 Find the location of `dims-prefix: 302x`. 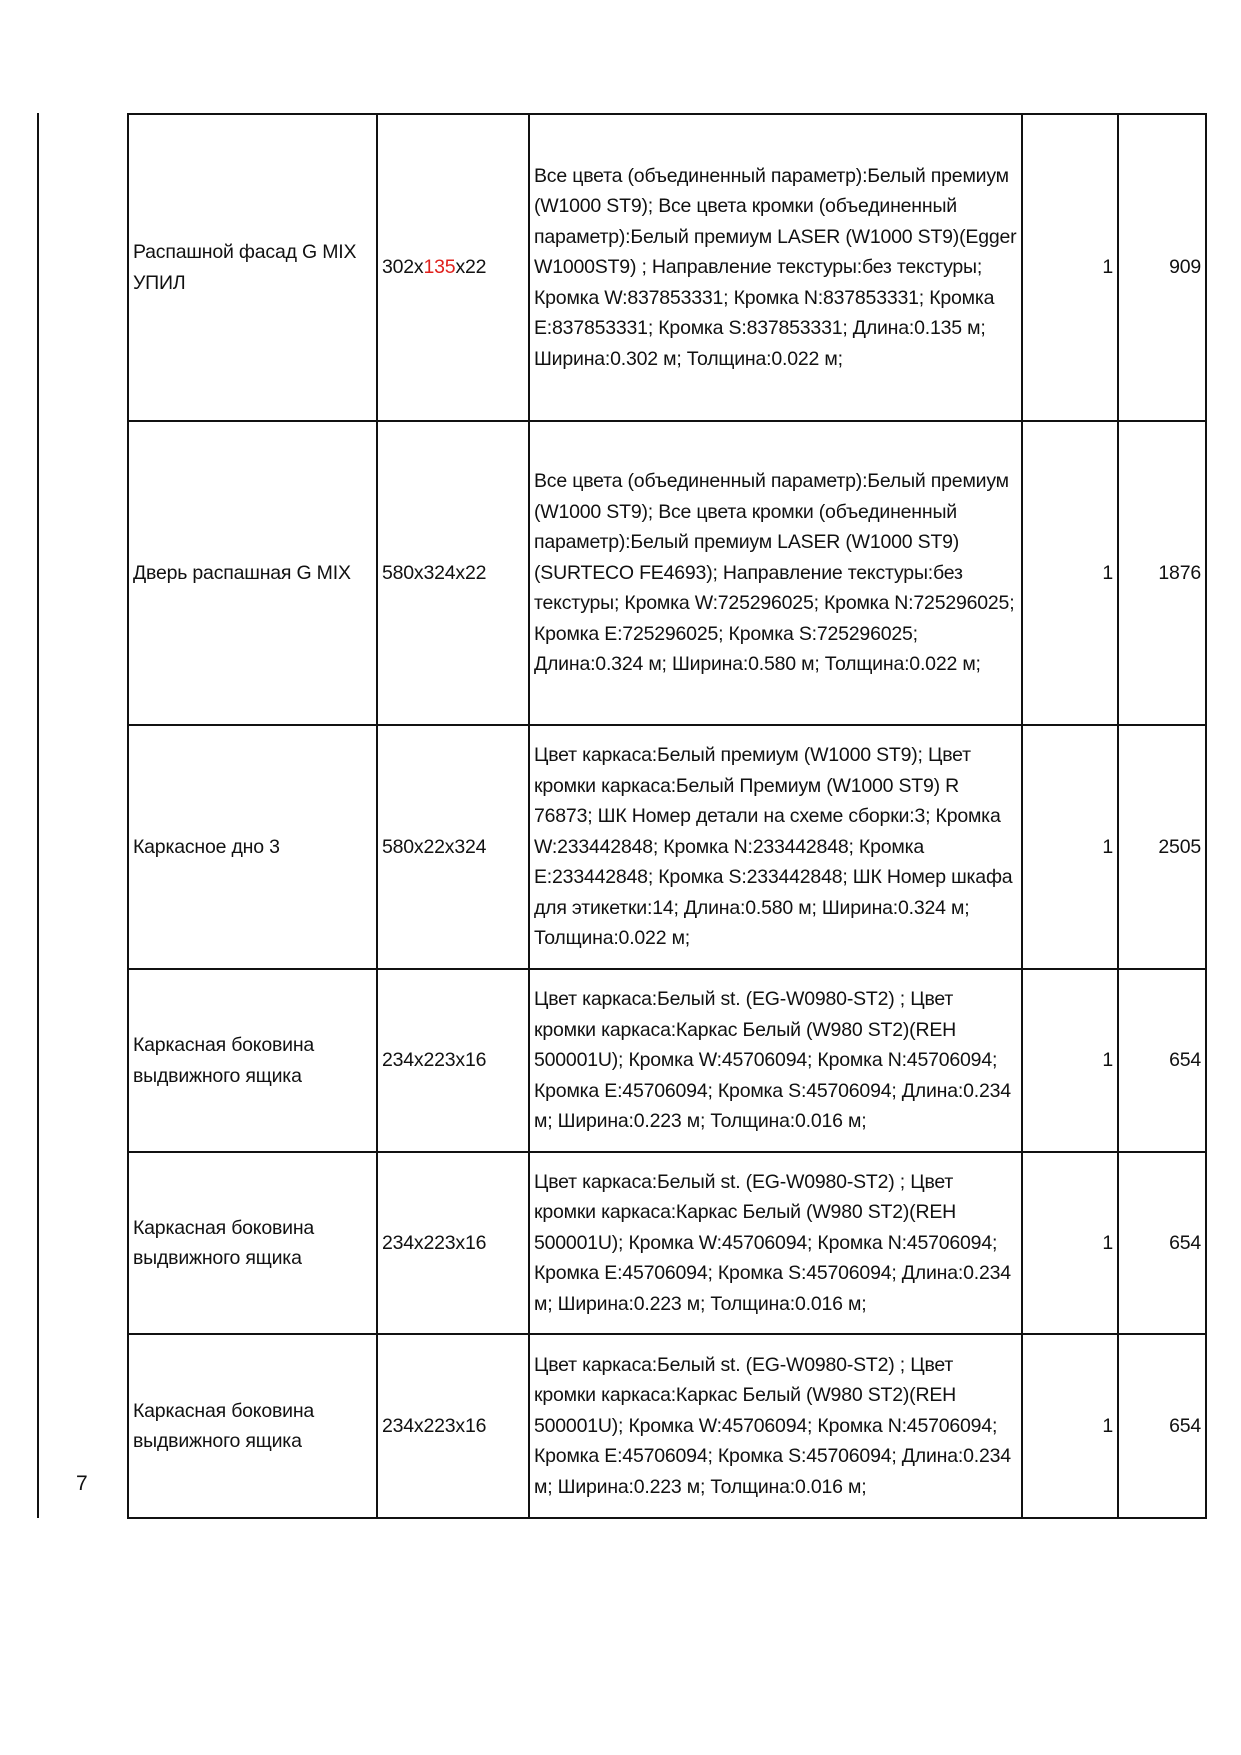

dims-prefix: 302x is located at coordinates (403, 267).